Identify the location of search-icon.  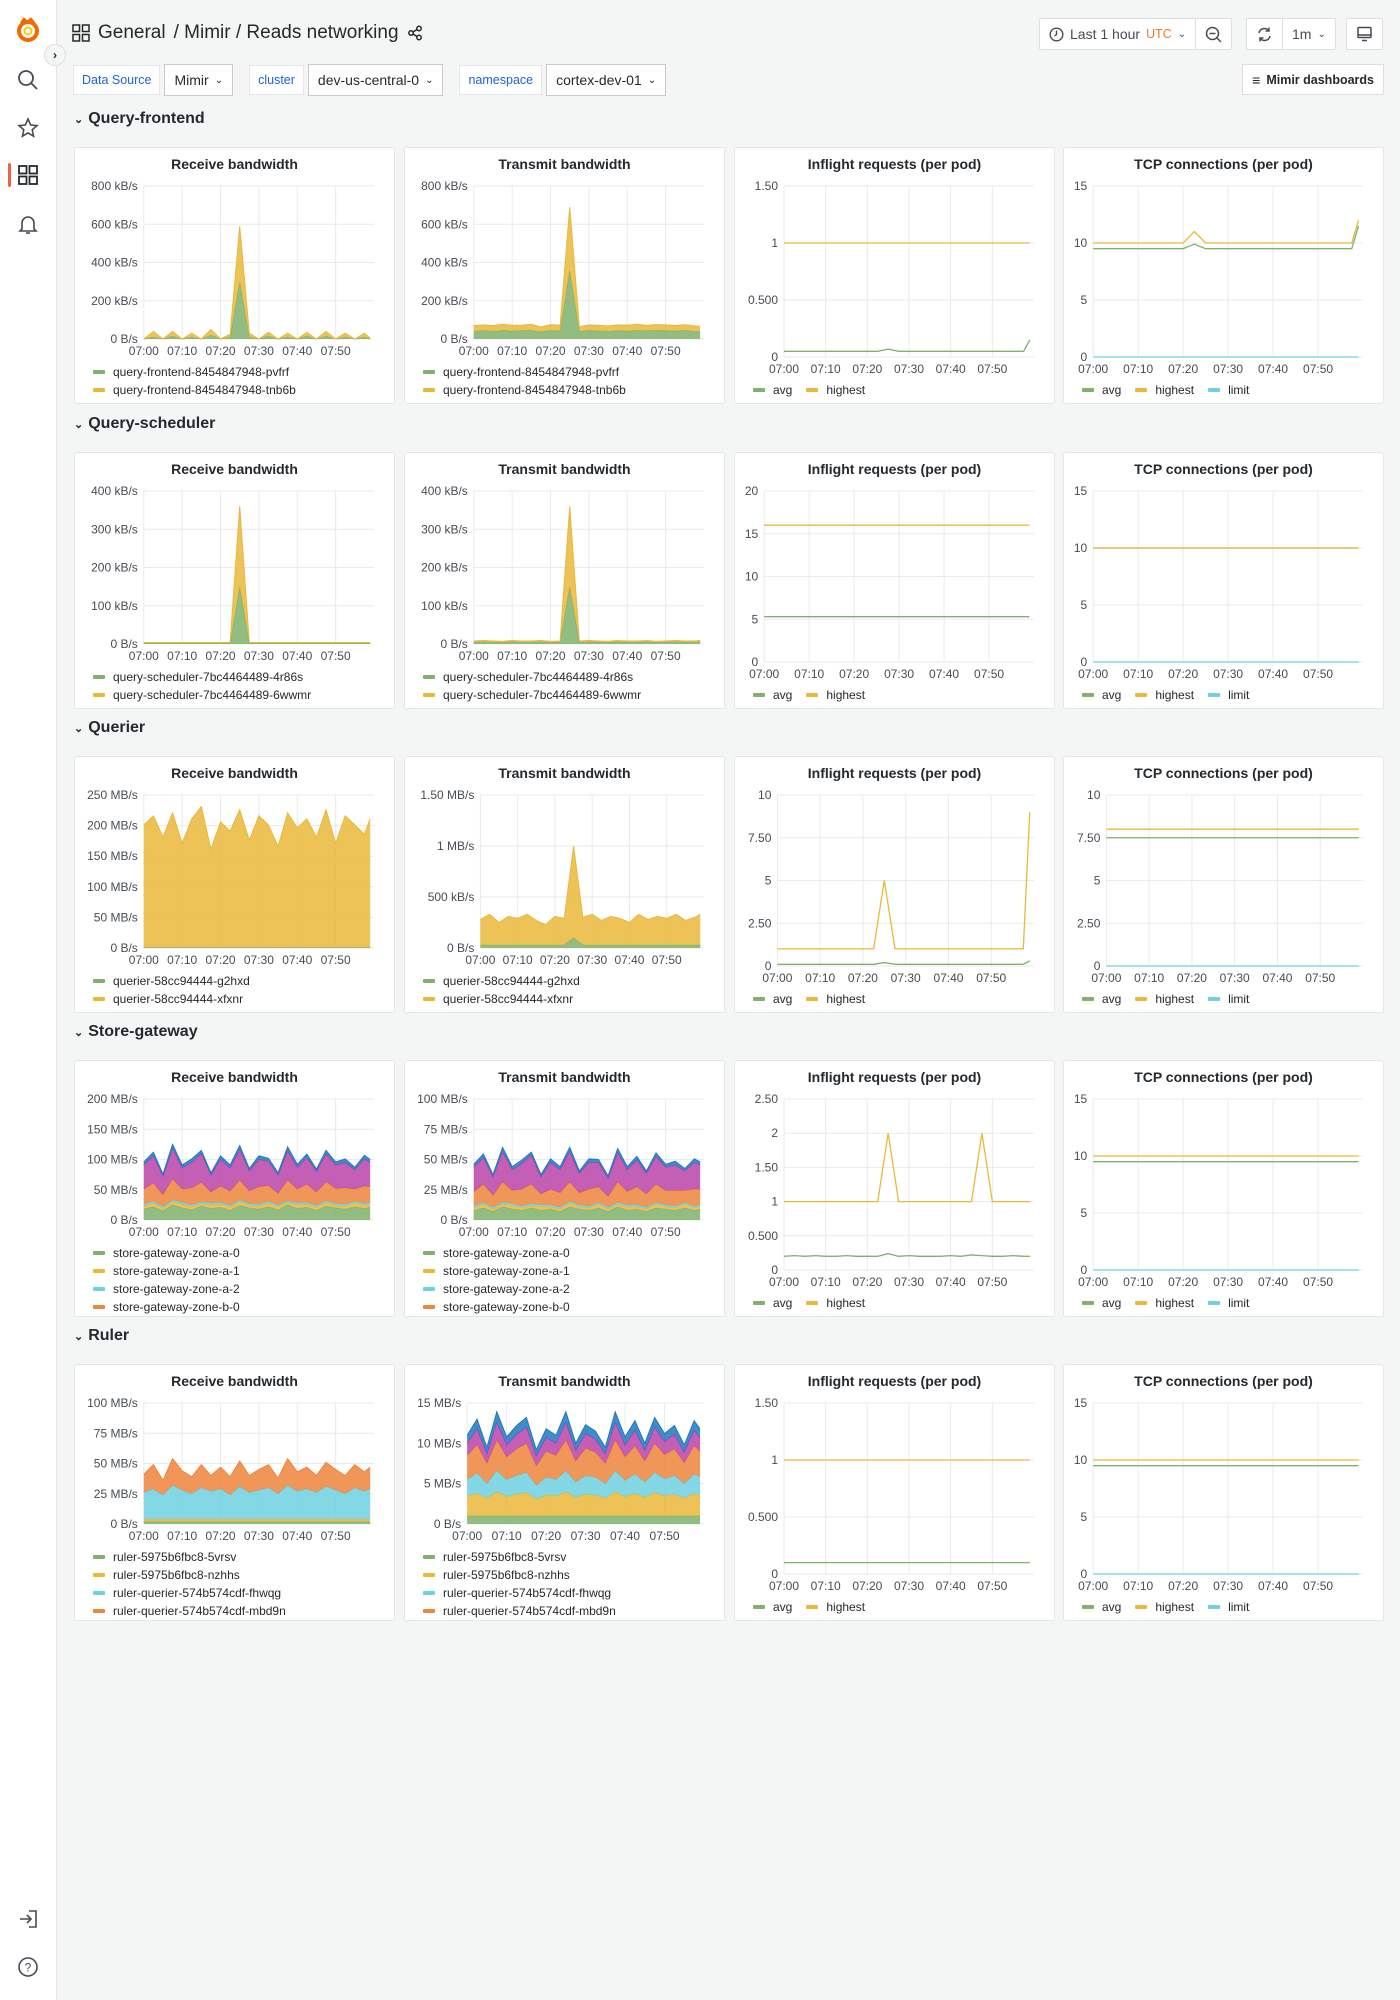
(28, 80).